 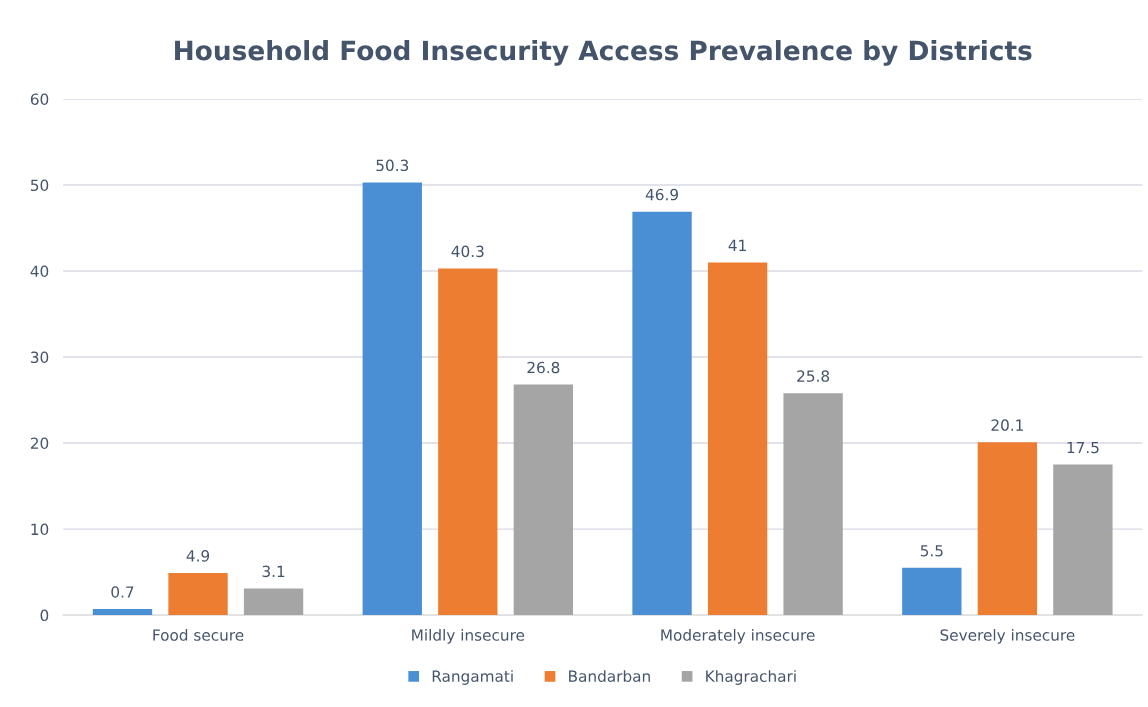 What do you see at coordinates (468, 636) in the screenshot?
I see `x-tick-label: Mildly insecure` at bounding box center [468, 636].